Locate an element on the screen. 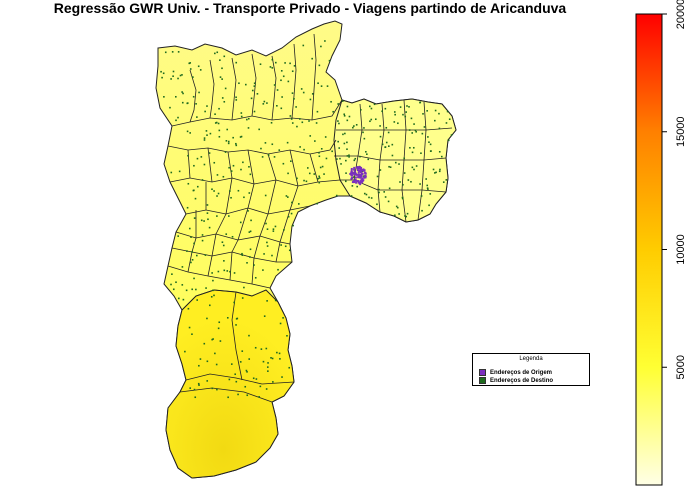 The width and height of the screenshot is (700, 500). origin-swatch is located at coordinates (482, 372).